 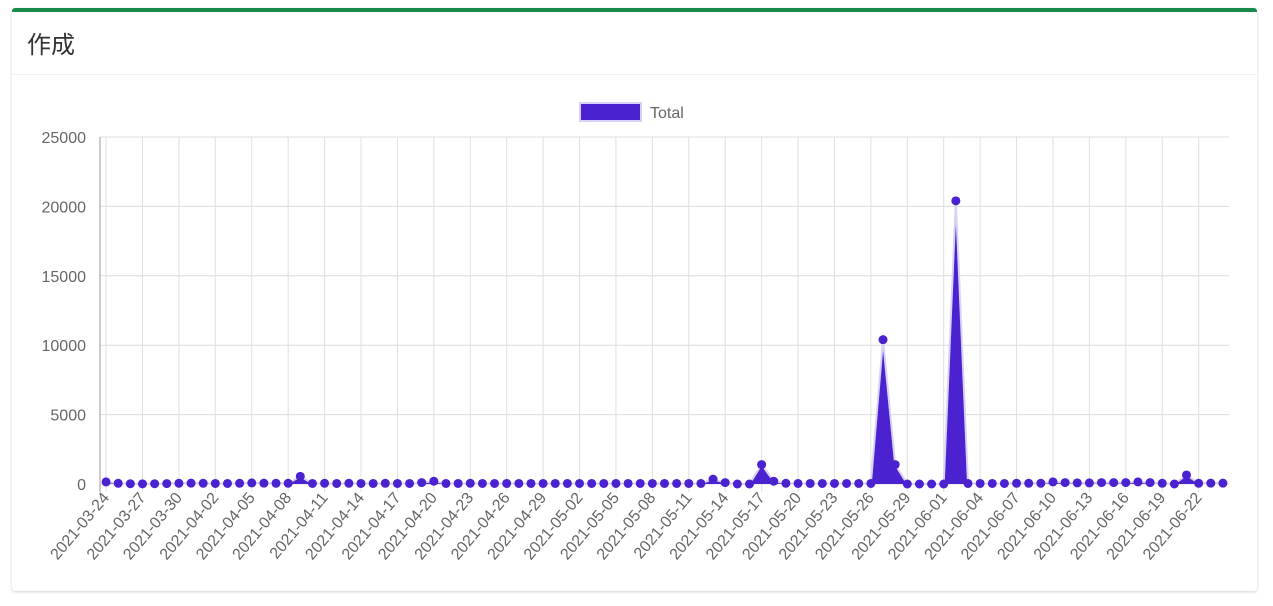 I want to click on y-tick-label: 20000, so click(x=64, y=207).